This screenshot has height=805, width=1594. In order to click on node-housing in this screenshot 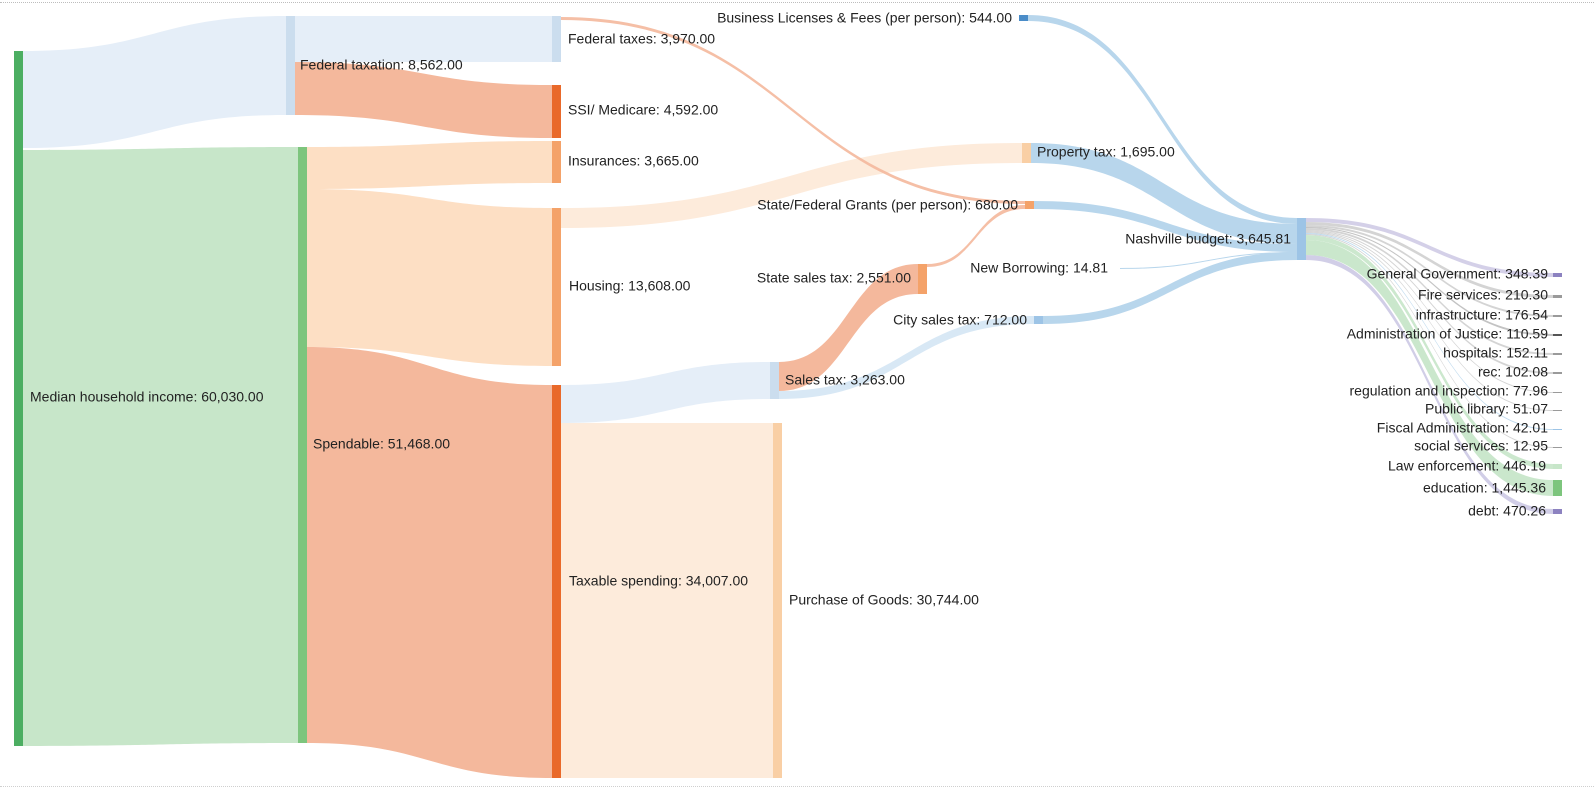, I will do `click(556, 287)`.